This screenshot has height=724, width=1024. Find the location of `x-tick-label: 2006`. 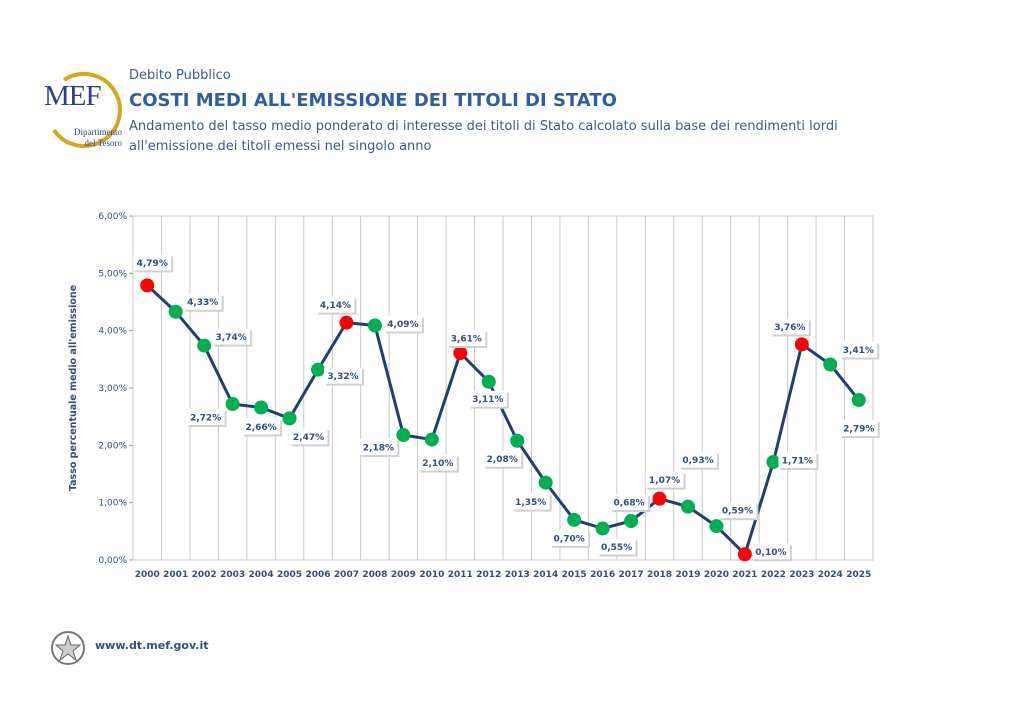

x-tick-label: 2006 is located at coordinates (317, 575).